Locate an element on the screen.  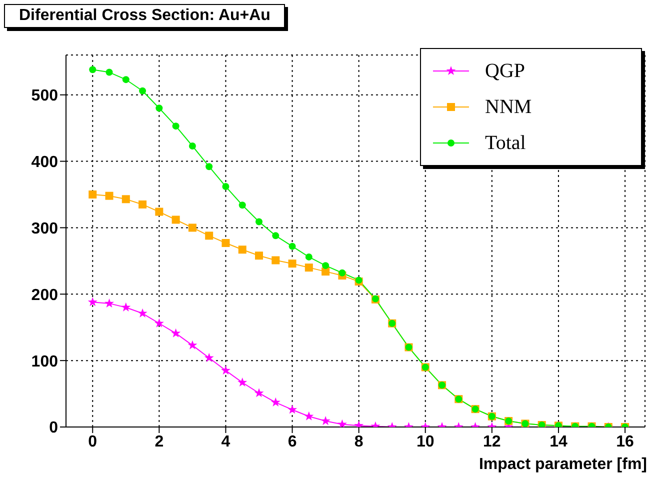
x-tick-label: 0 is located at coordinates (93, 441).